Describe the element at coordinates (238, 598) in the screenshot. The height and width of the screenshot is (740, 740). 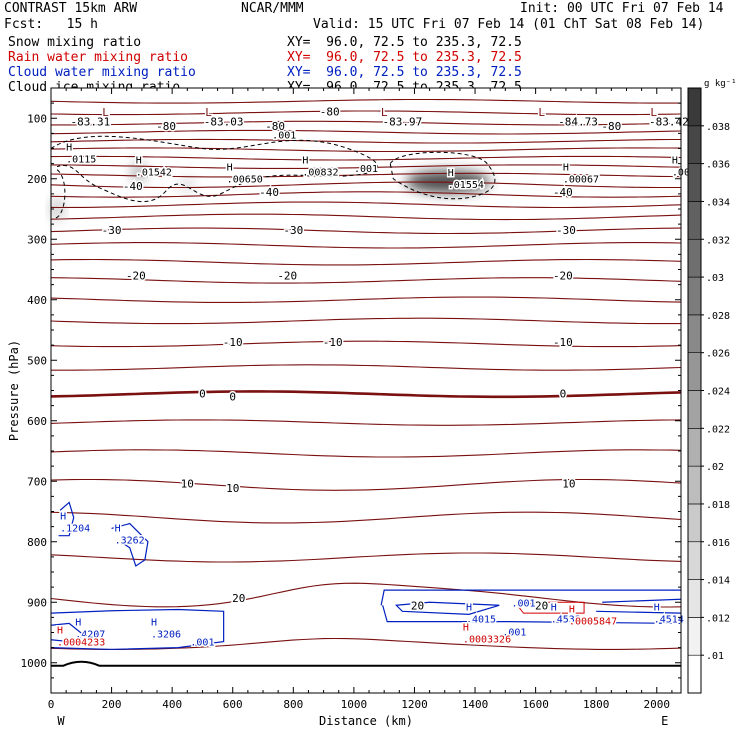
I see `temperature-label: 20` at that location.